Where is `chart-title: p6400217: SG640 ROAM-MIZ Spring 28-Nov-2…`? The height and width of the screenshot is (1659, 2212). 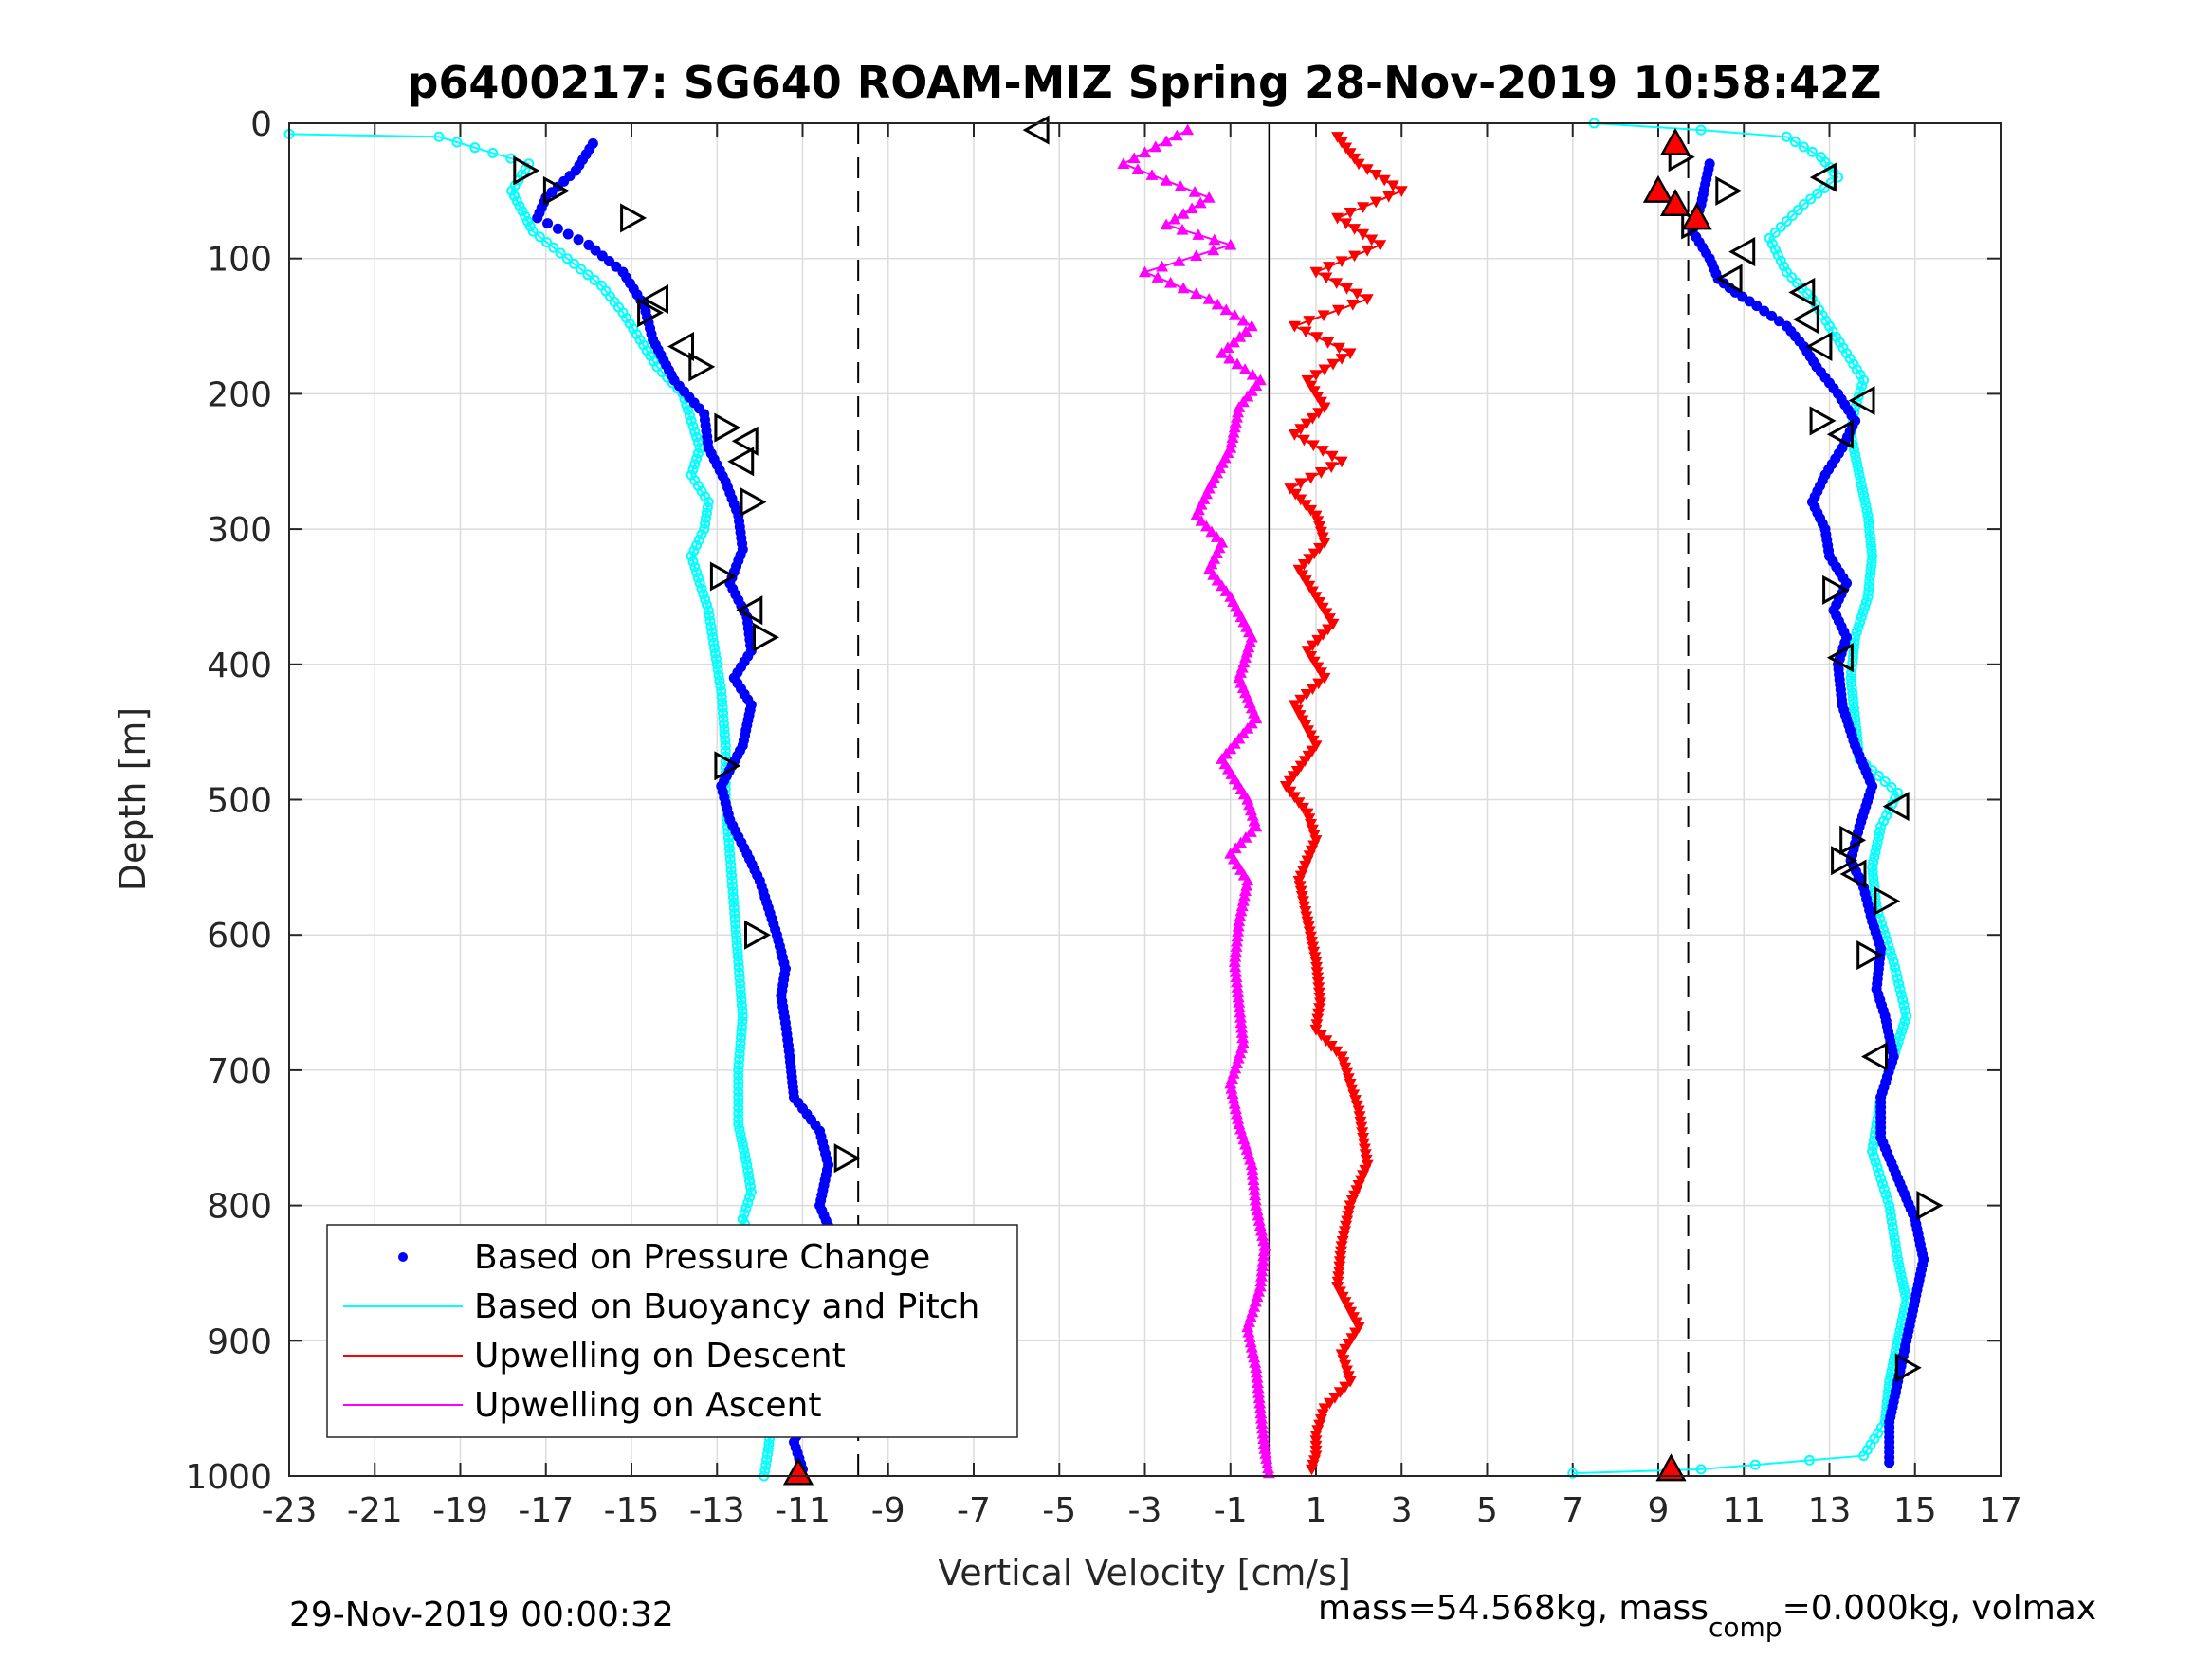 chart-title: p6400217: SG640 ROAM-MIZ Spring 28-Nov-2… is located at coordinates (1144, 82).